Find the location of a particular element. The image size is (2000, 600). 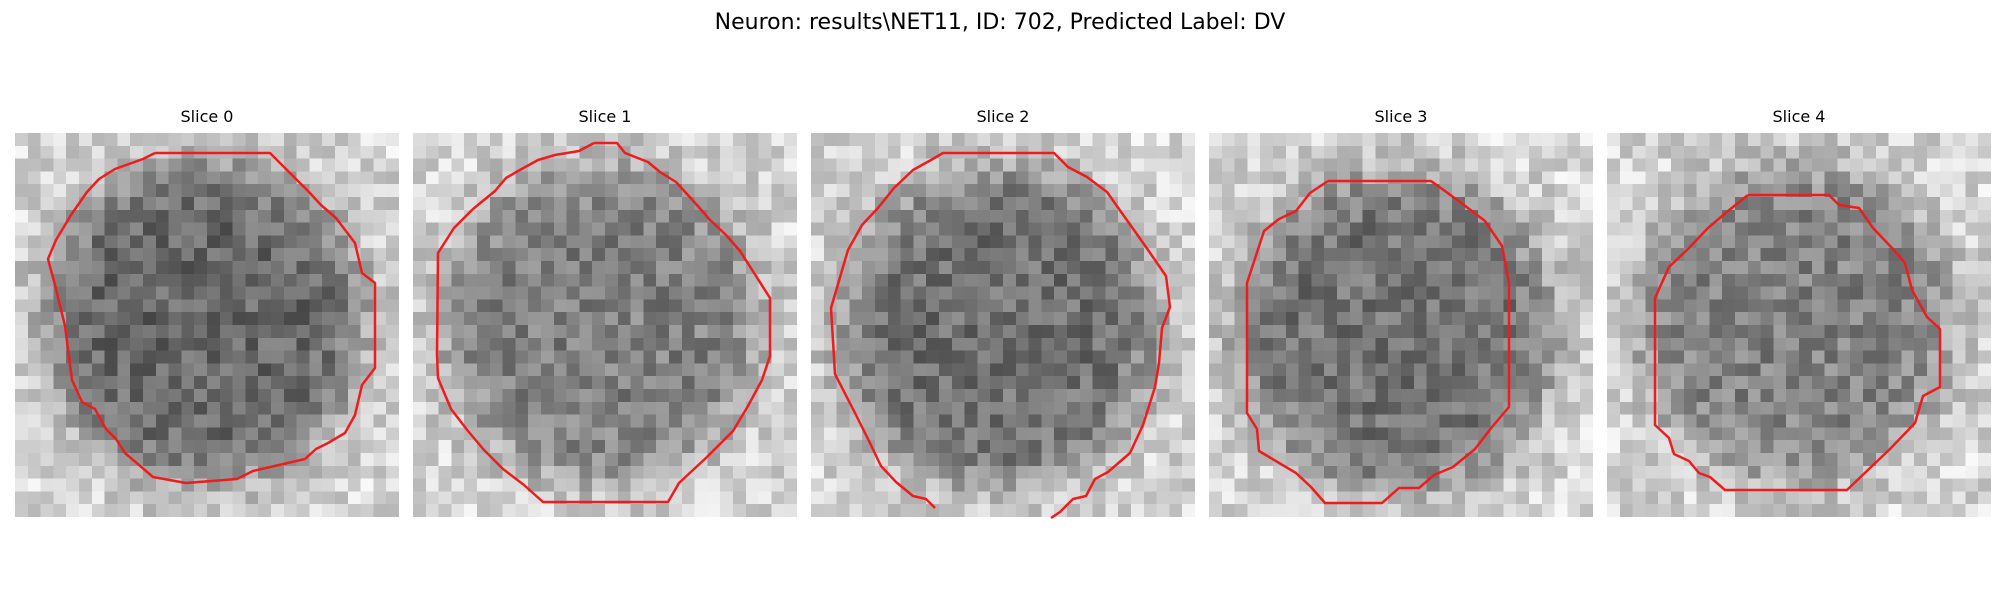

slice-panel-1: Slice 1 is located at coordinates (605, 312).